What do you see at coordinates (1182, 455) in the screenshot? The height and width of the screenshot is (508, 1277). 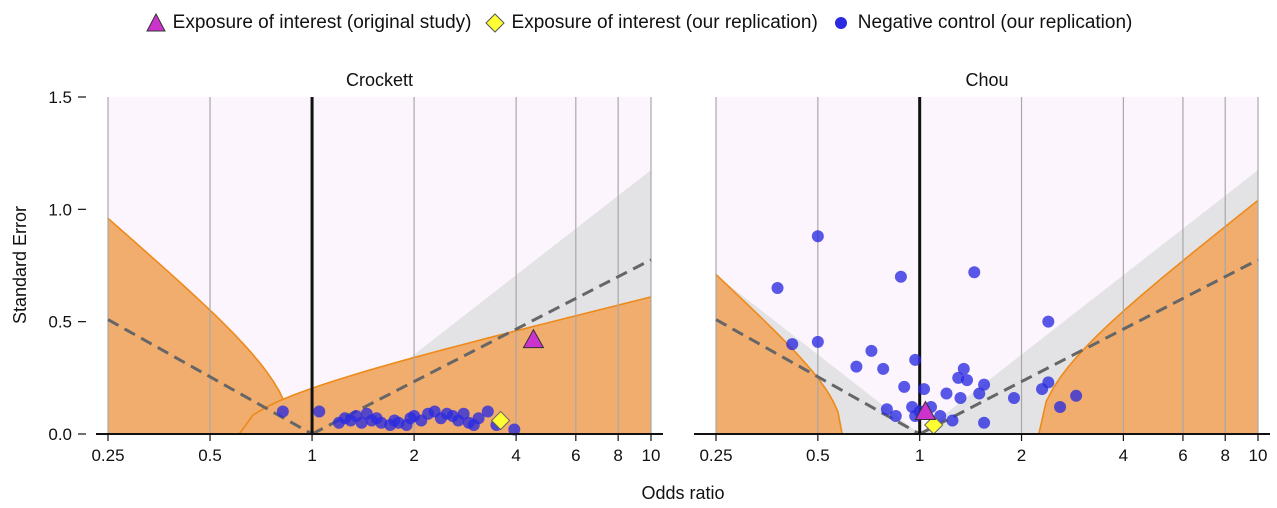 I see `panel-2-x-tick-label-5: 6` at bounding box center [1182, 455].